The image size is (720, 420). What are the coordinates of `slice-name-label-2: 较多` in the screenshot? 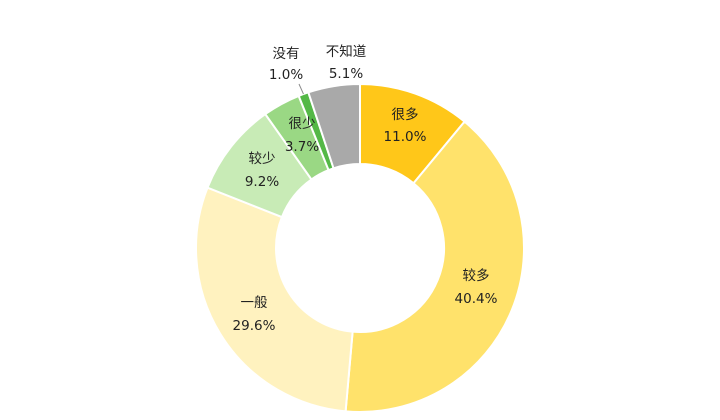 It's located at (476, 275).